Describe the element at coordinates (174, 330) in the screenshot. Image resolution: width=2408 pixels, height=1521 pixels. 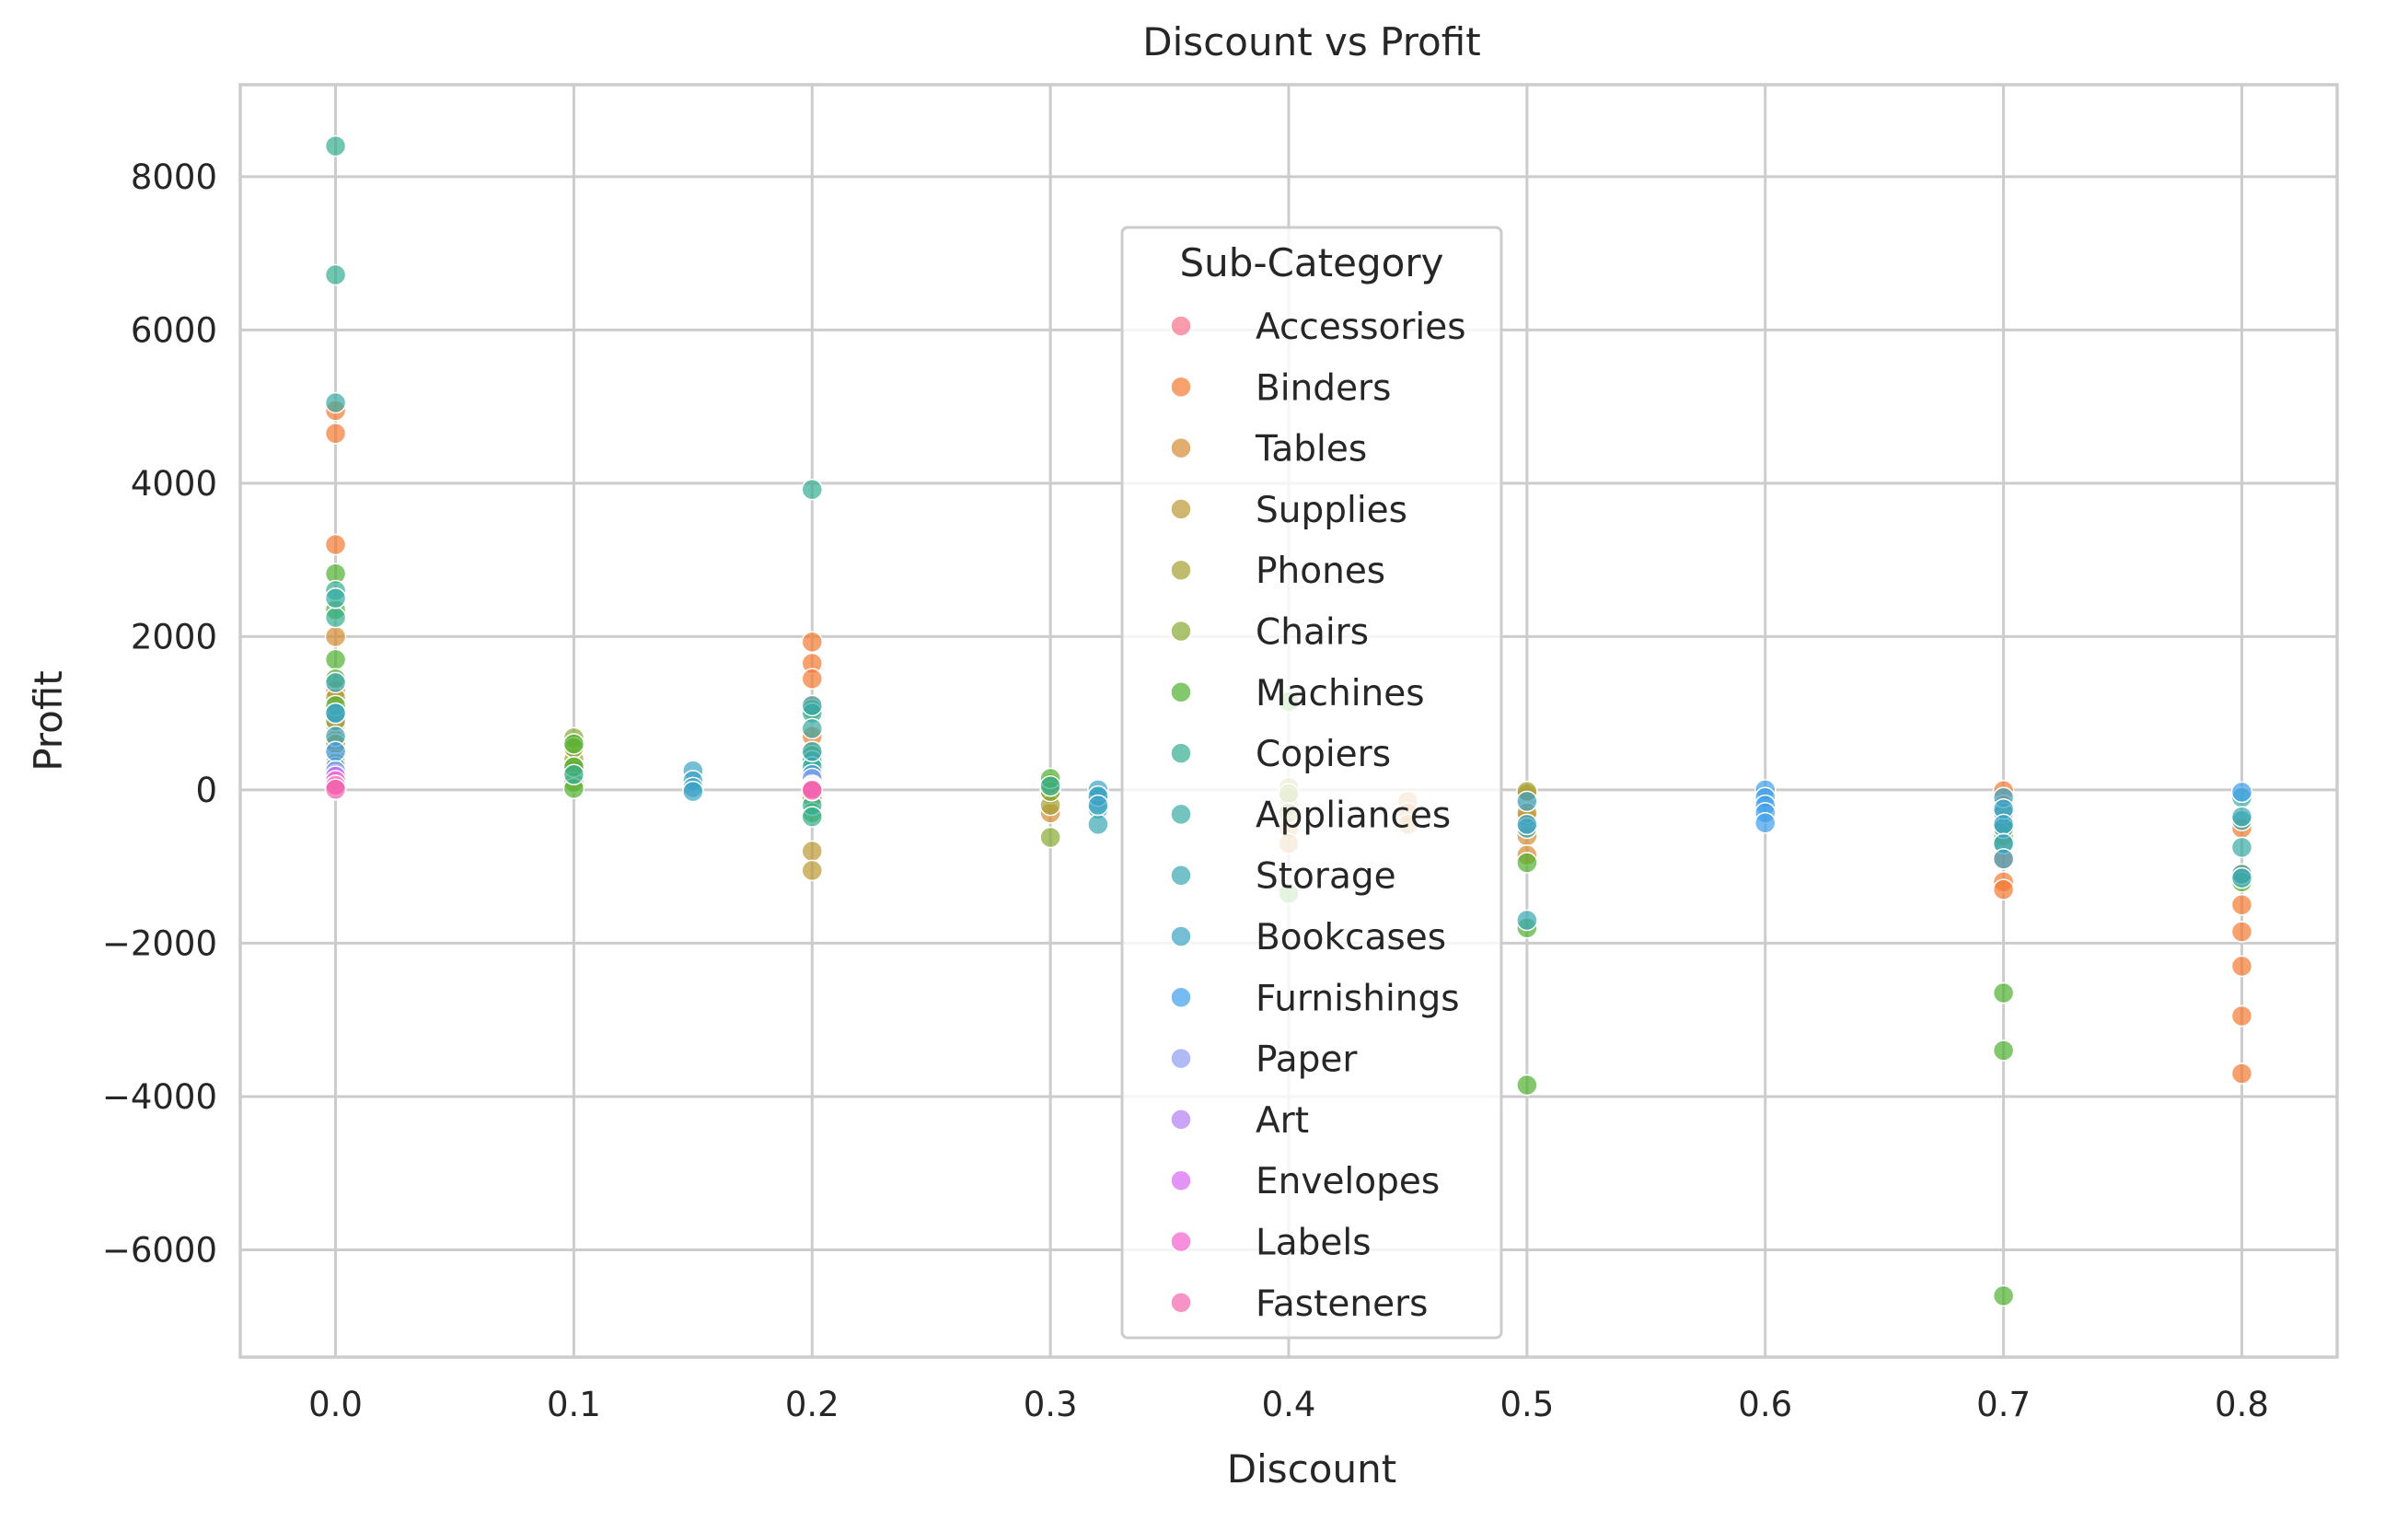
I see `y-tick-label: 6000` at that location.